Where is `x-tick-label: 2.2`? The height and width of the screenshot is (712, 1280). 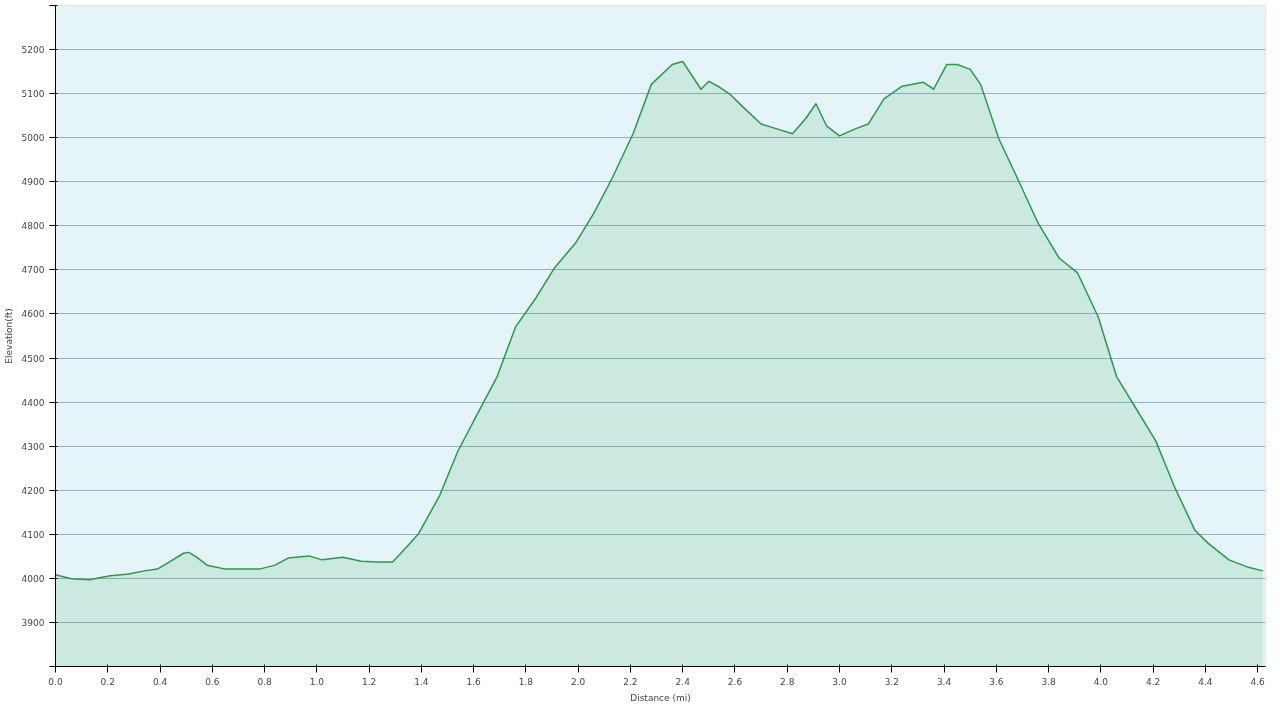 x-tick-label: 2.2 is located at coordinates (630, 681).